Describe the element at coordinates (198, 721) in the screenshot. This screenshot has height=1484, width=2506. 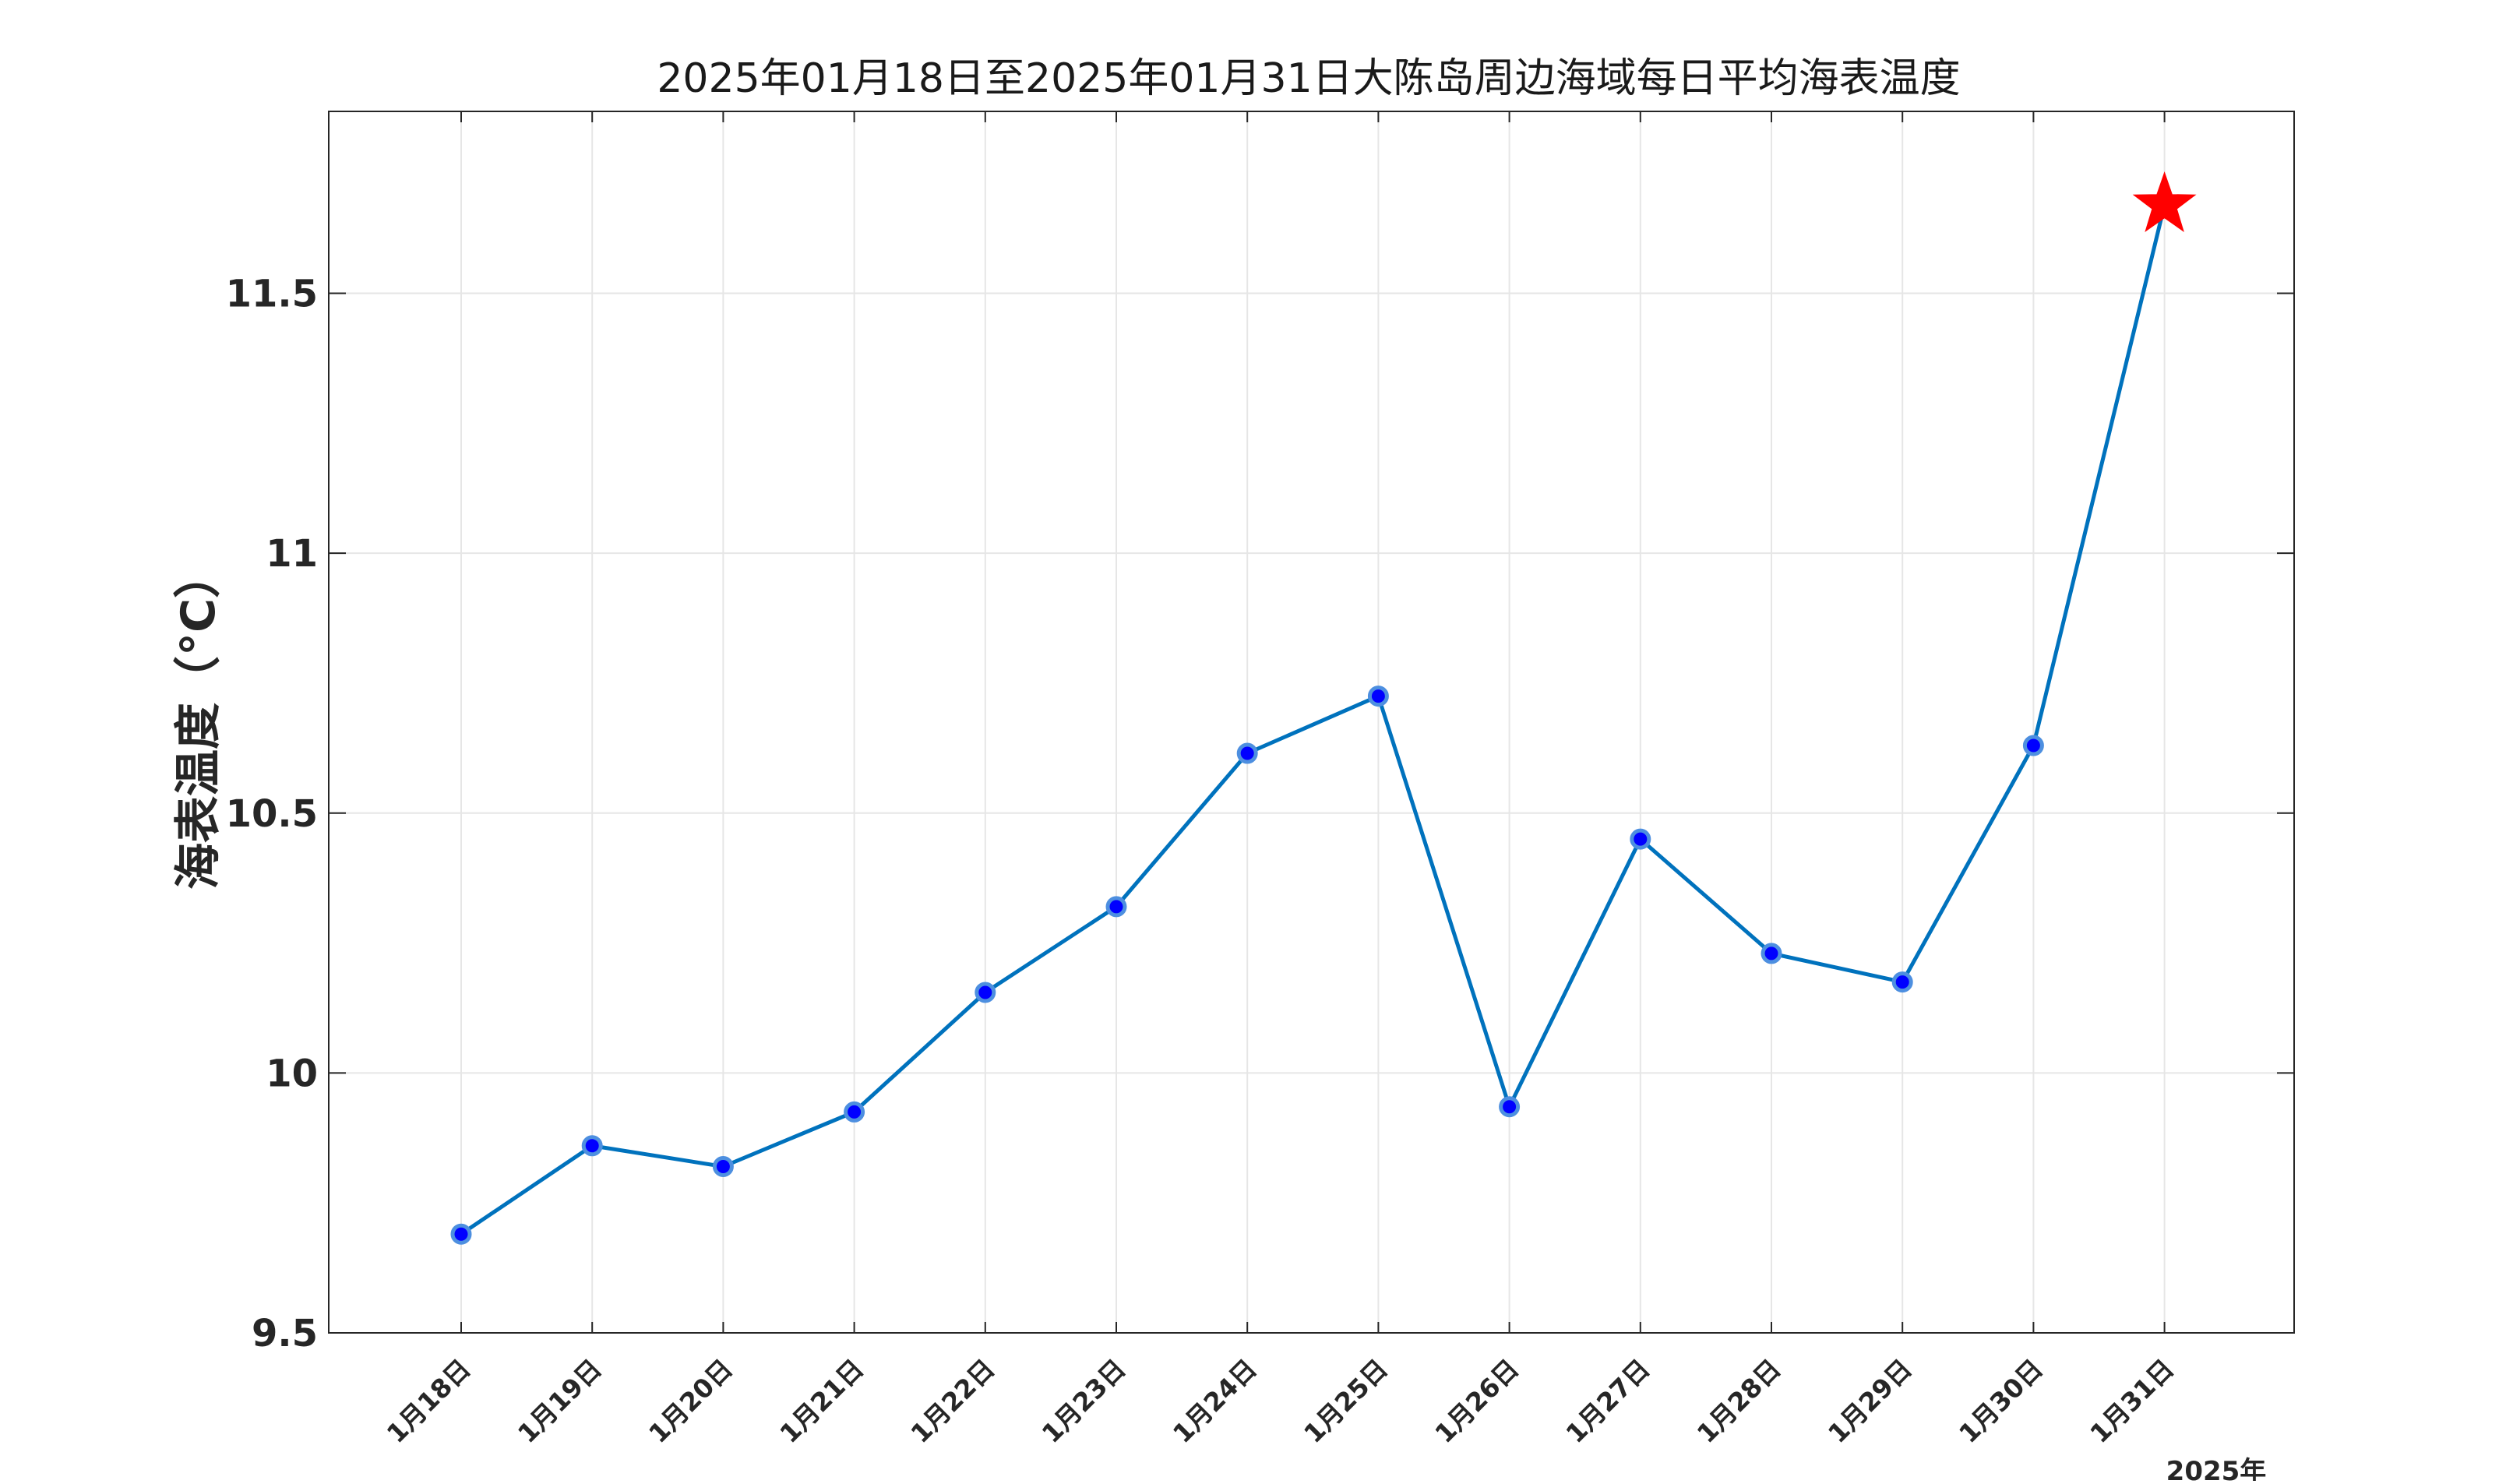
I see `y-axis-label: 海表温度（°C）` at that location.